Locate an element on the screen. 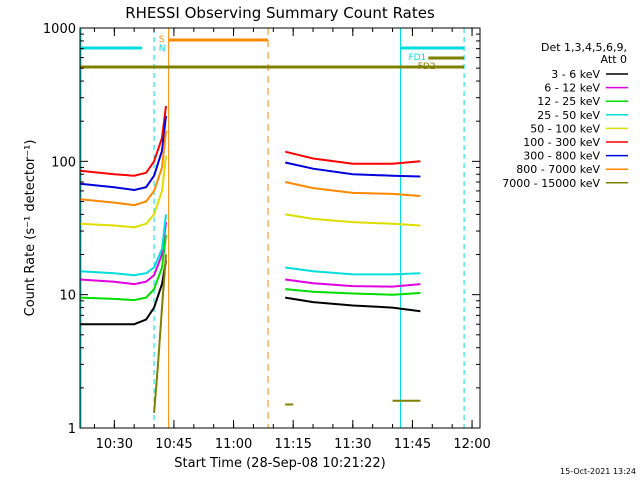 This screenshot has width=640, height=480. x-axis-label: Start Time (28-Sep-08 10:21:22) is located at coordinates (279, 463).